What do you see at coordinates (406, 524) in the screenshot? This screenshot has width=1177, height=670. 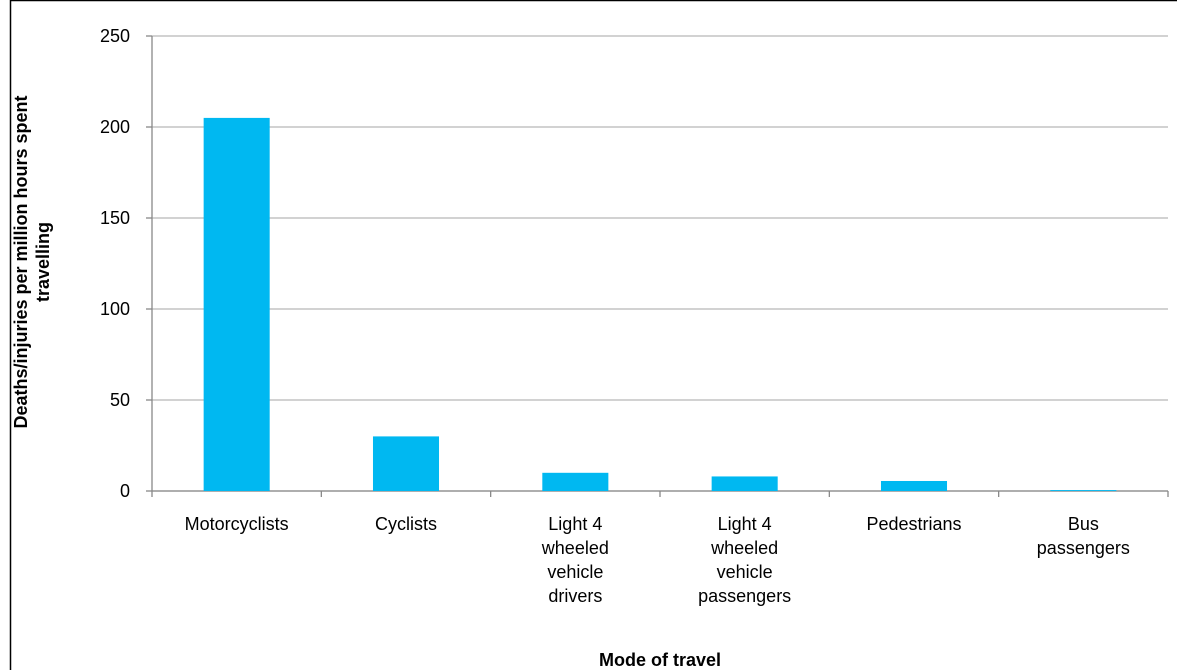 I see `x-tick-label: Cyclists` at bounding box center [406, 524].